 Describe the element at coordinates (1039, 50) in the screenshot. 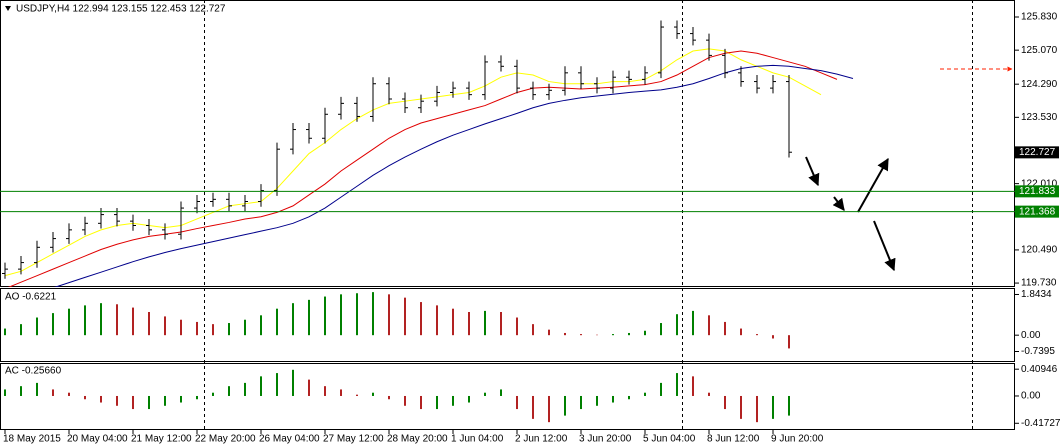

I see `y-tick-label: 125.070` at that location.